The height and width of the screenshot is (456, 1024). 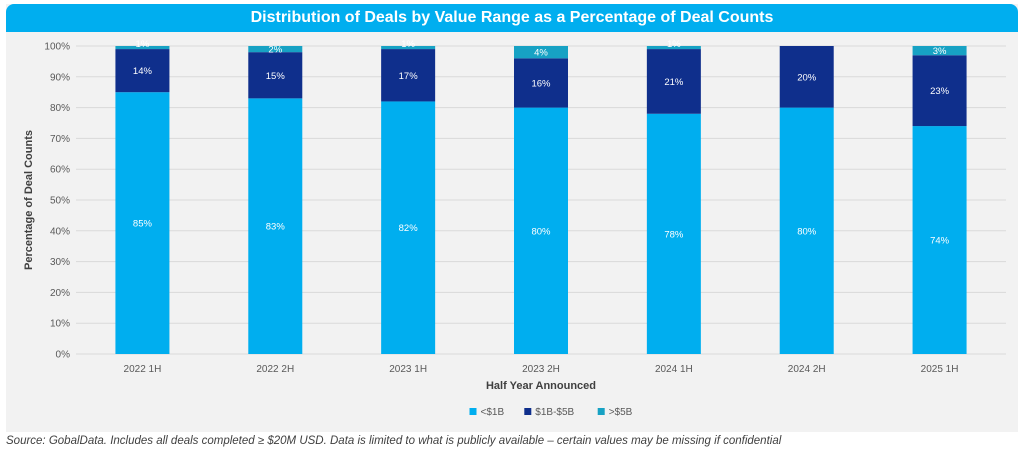 I want to click on y-tick-label: 90%, so click(x=60, y=77).